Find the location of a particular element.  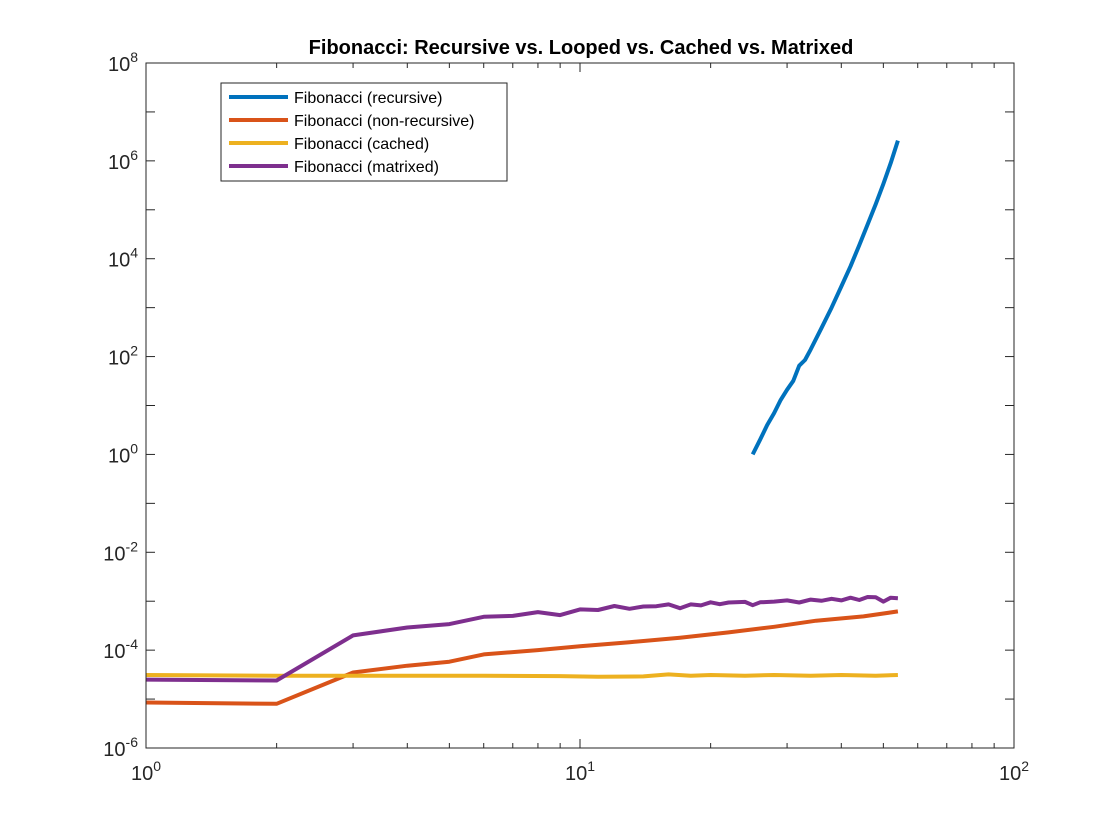

y-tick-label: 10⁶ is located at coordinates (123, 160).